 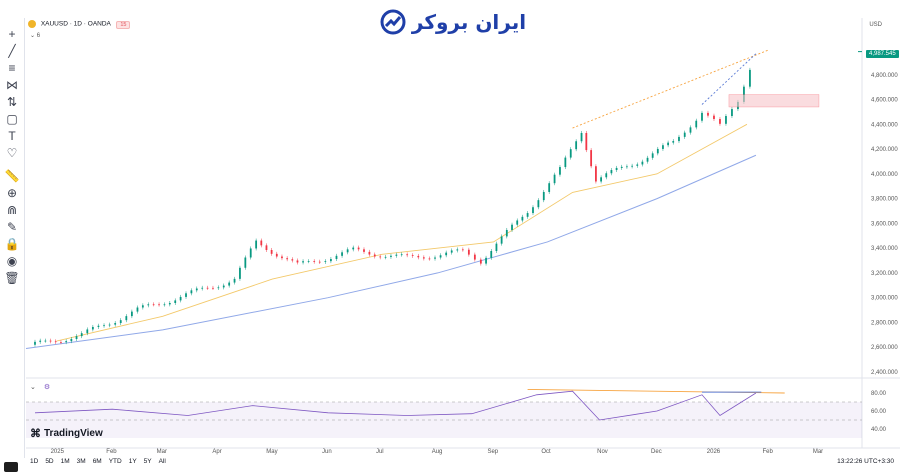 What do you see at coordinates (34, 461) in the screenshot?
I see `range-1d: 1D` at bounding box center [34, 461].